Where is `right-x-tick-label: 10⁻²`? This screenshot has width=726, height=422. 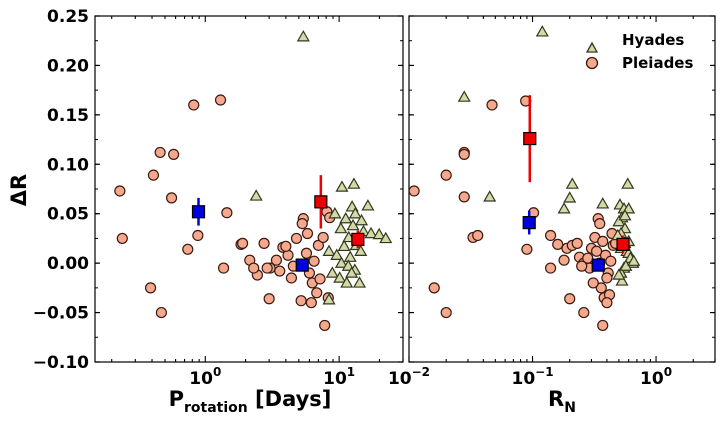
right-x-tick-label: 10⁻² is located at coordinates (409, 377).